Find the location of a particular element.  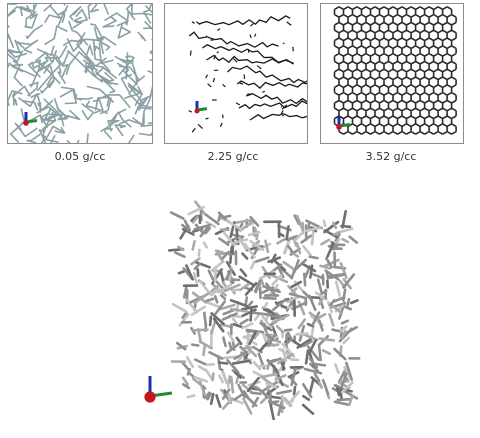

structure-panel-mid-density is located at coordinates (236, 73).